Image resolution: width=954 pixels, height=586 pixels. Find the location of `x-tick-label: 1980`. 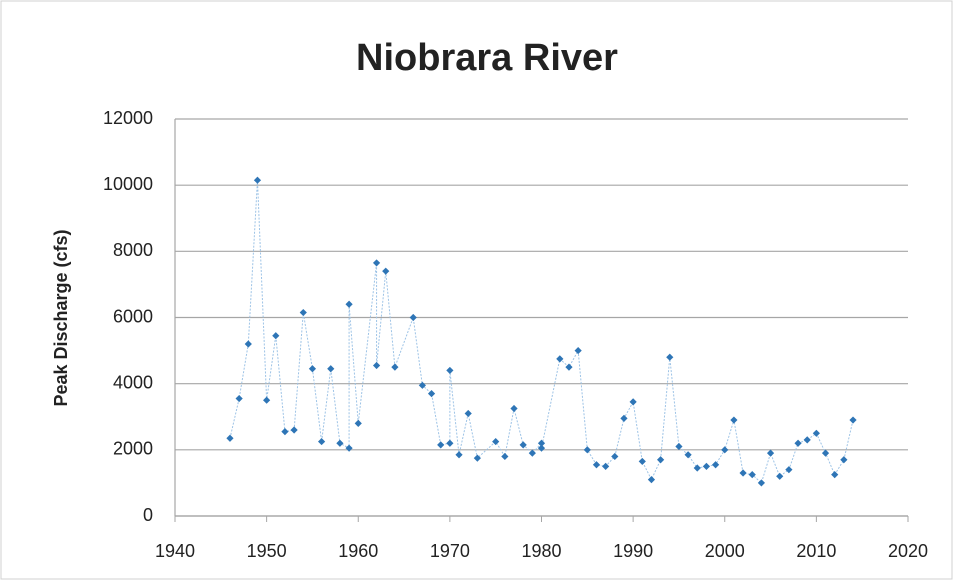

x-tick-label: 1980 is located at coordinates (541, 551).